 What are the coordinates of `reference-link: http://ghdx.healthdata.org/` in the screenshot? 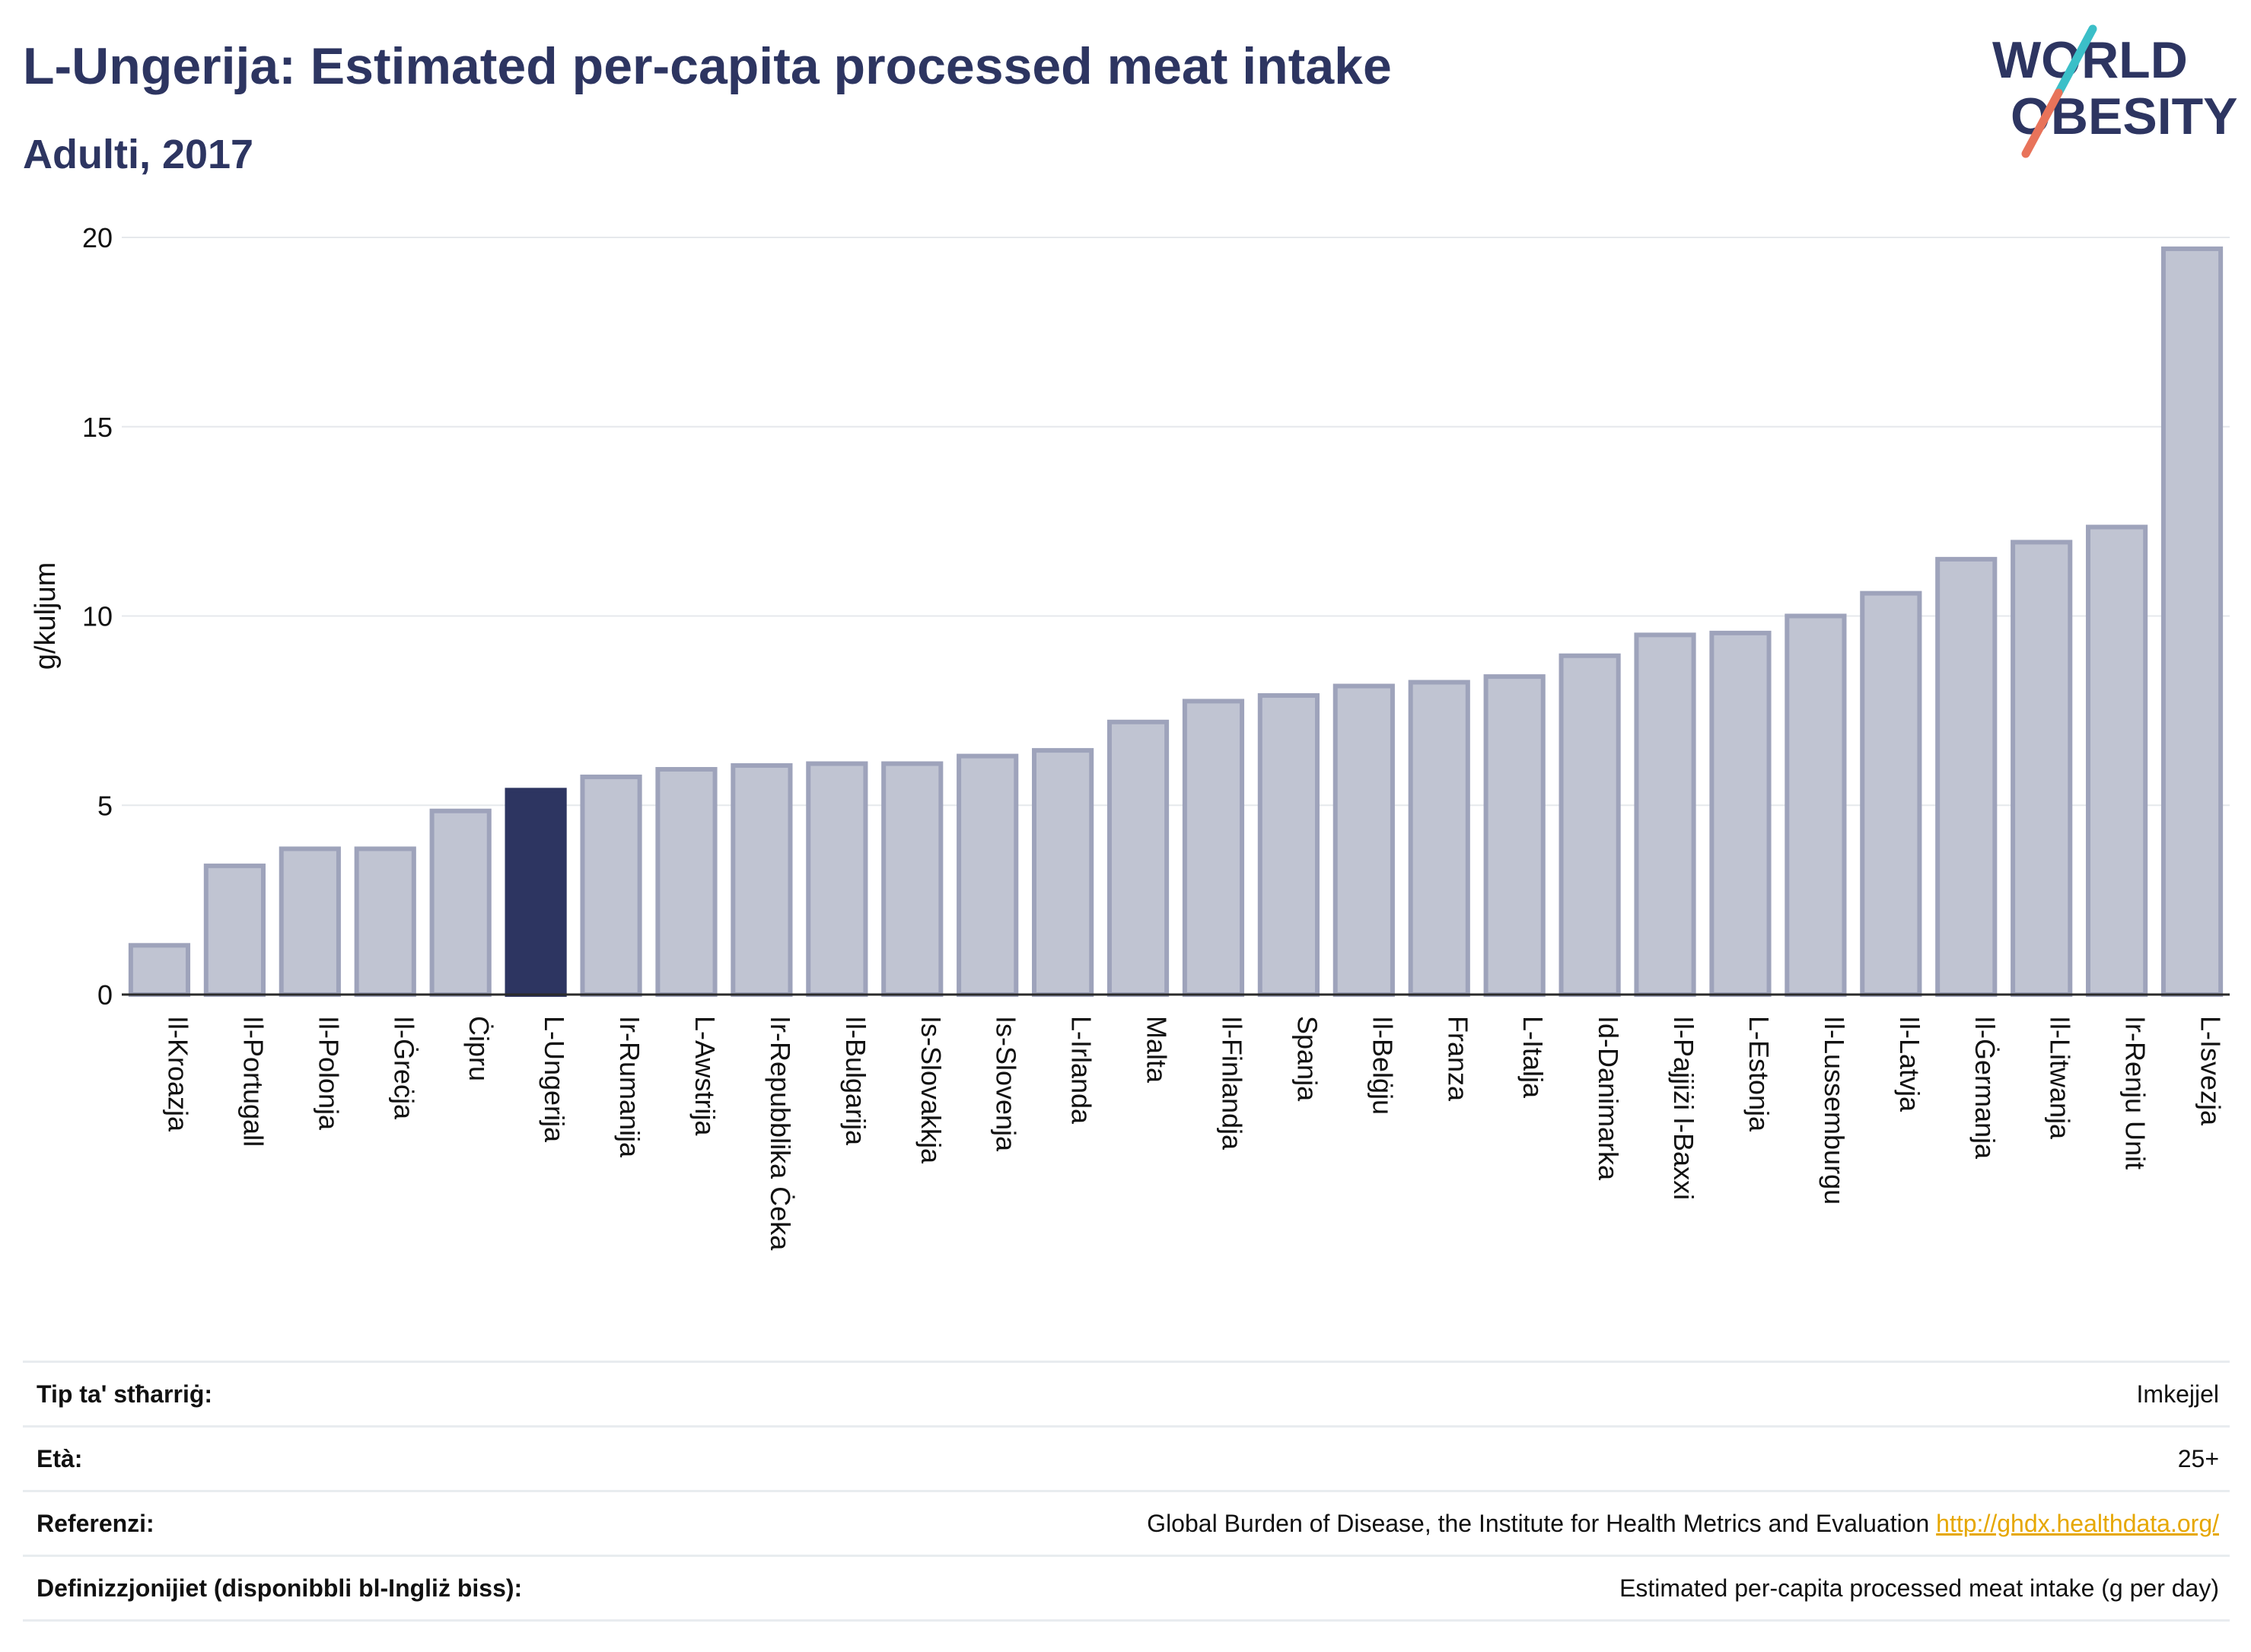 It's located at (2077, 1523).